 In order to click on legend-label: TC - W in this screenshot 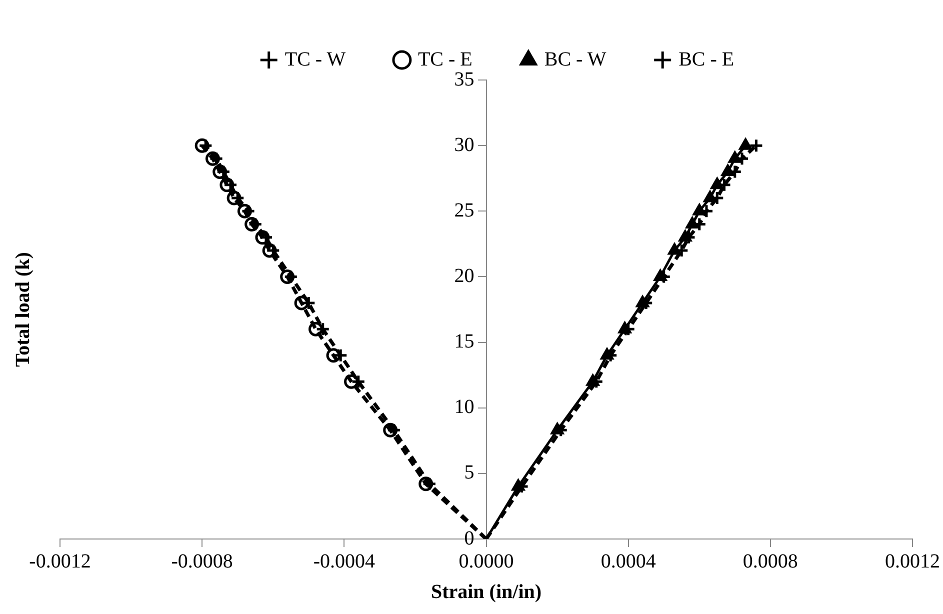, I will do `click(315, 59)`.